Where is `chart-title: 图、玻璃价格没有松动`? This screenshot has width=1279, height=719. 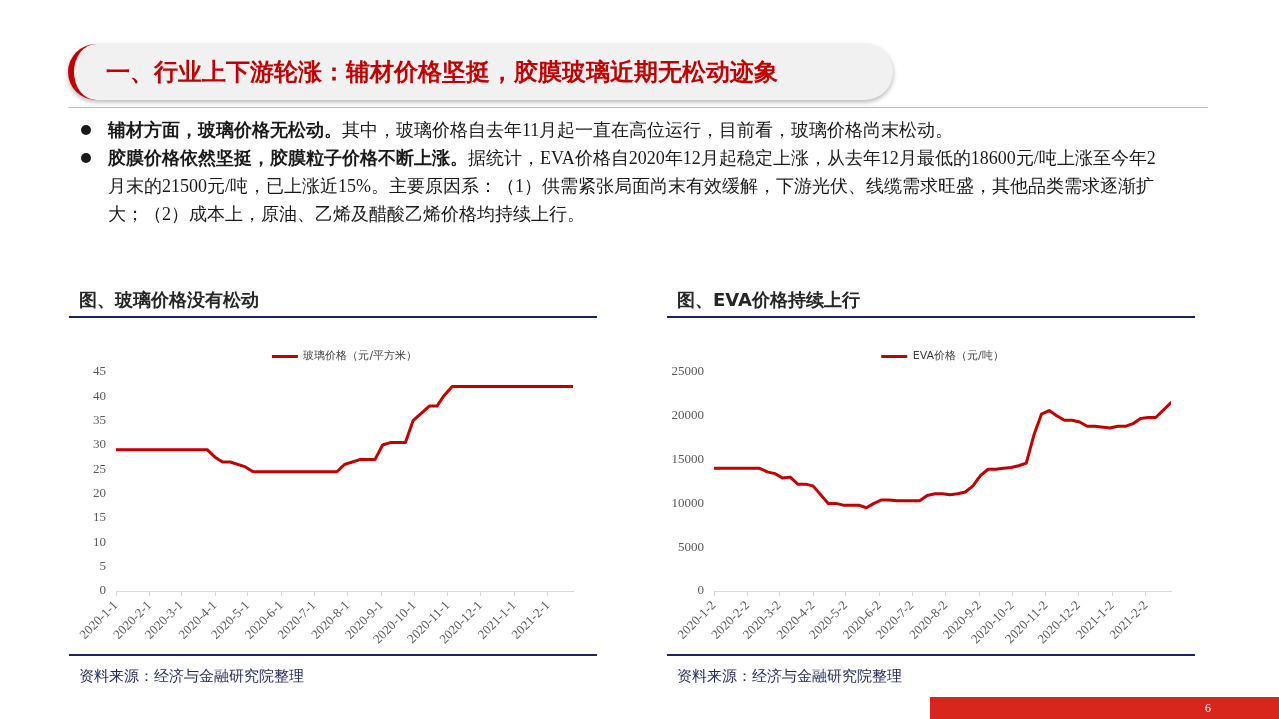 chart-title: 图、玻璃价格没有松动 is located at coordinates (169, 300).